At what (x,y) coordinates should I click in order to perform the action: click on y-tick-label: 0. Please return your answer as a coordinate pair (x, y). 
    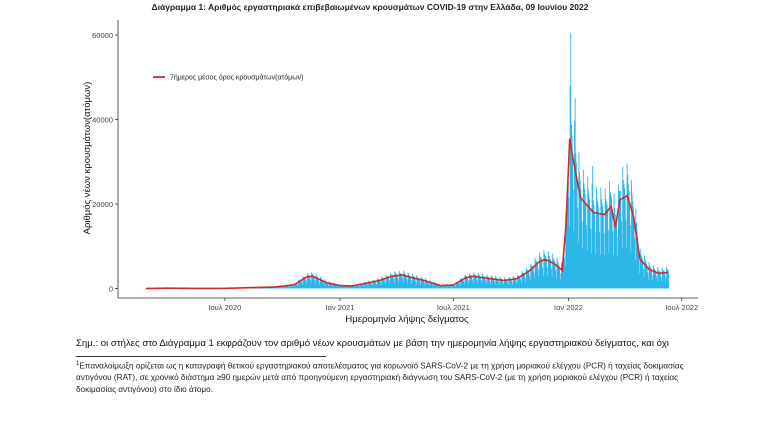
    Looking at the image, I should click on (111, 288).